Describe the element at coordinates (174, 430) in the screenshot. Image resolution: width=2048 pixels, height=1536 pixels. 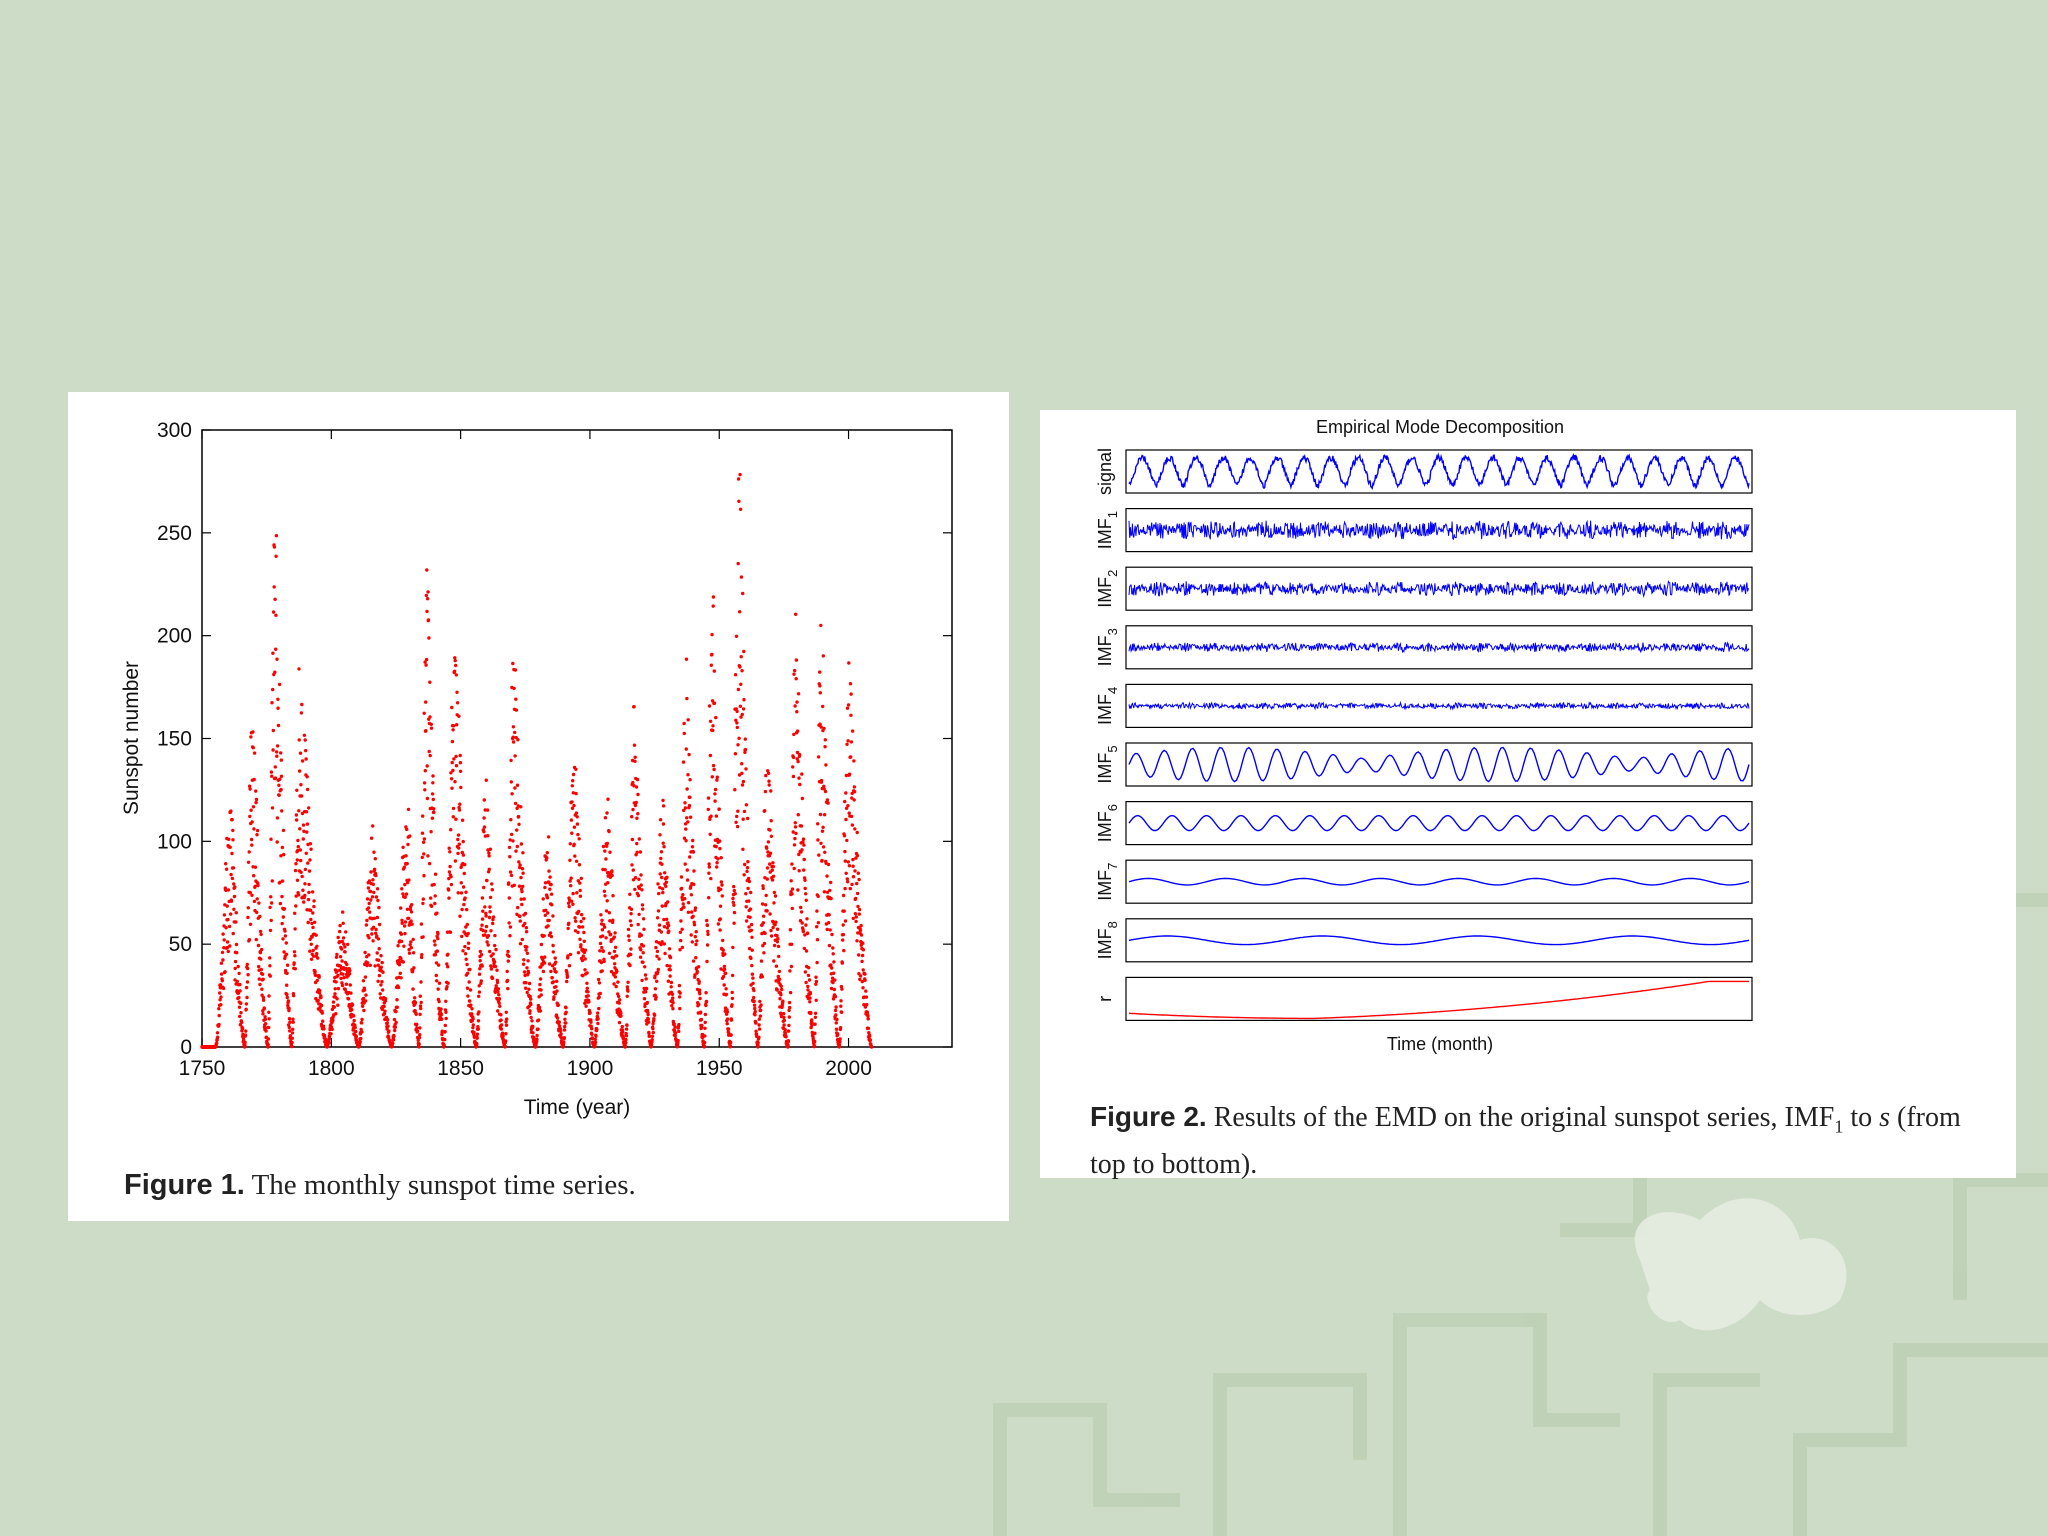
I see `y-tick-label: 300` at that location.